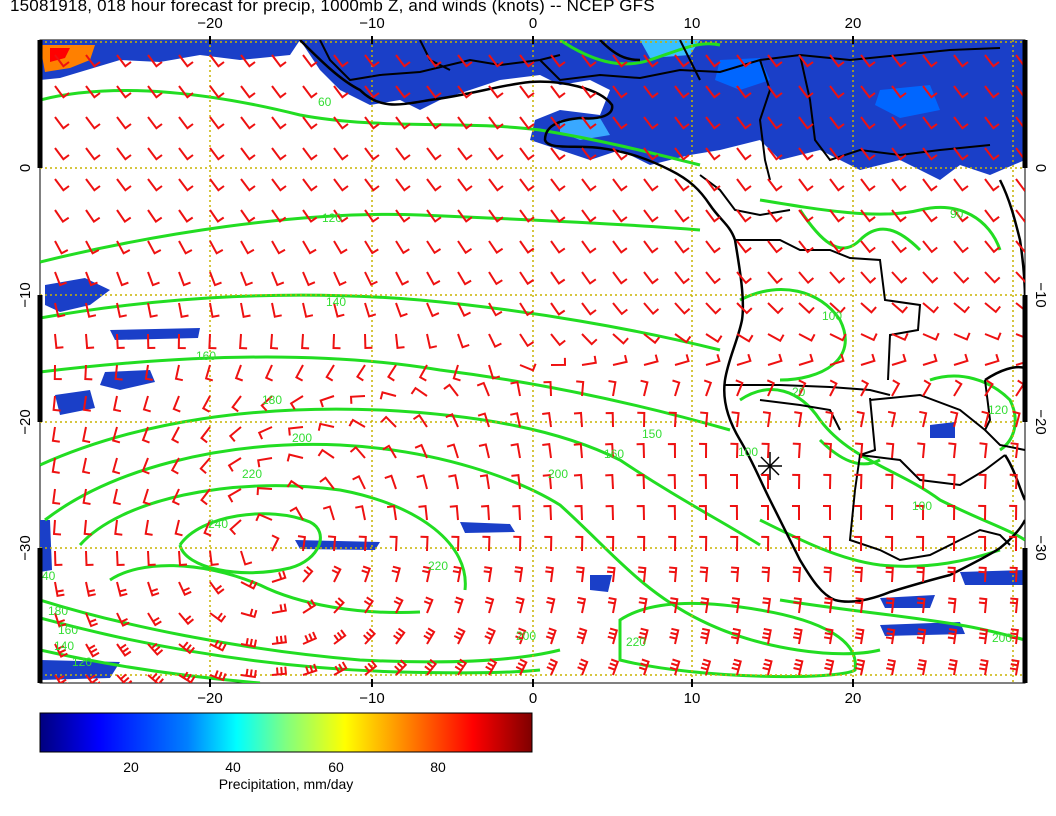  Describe the element at coordinates (793, 335) in the screenshot. I see `contour-line` at that location.